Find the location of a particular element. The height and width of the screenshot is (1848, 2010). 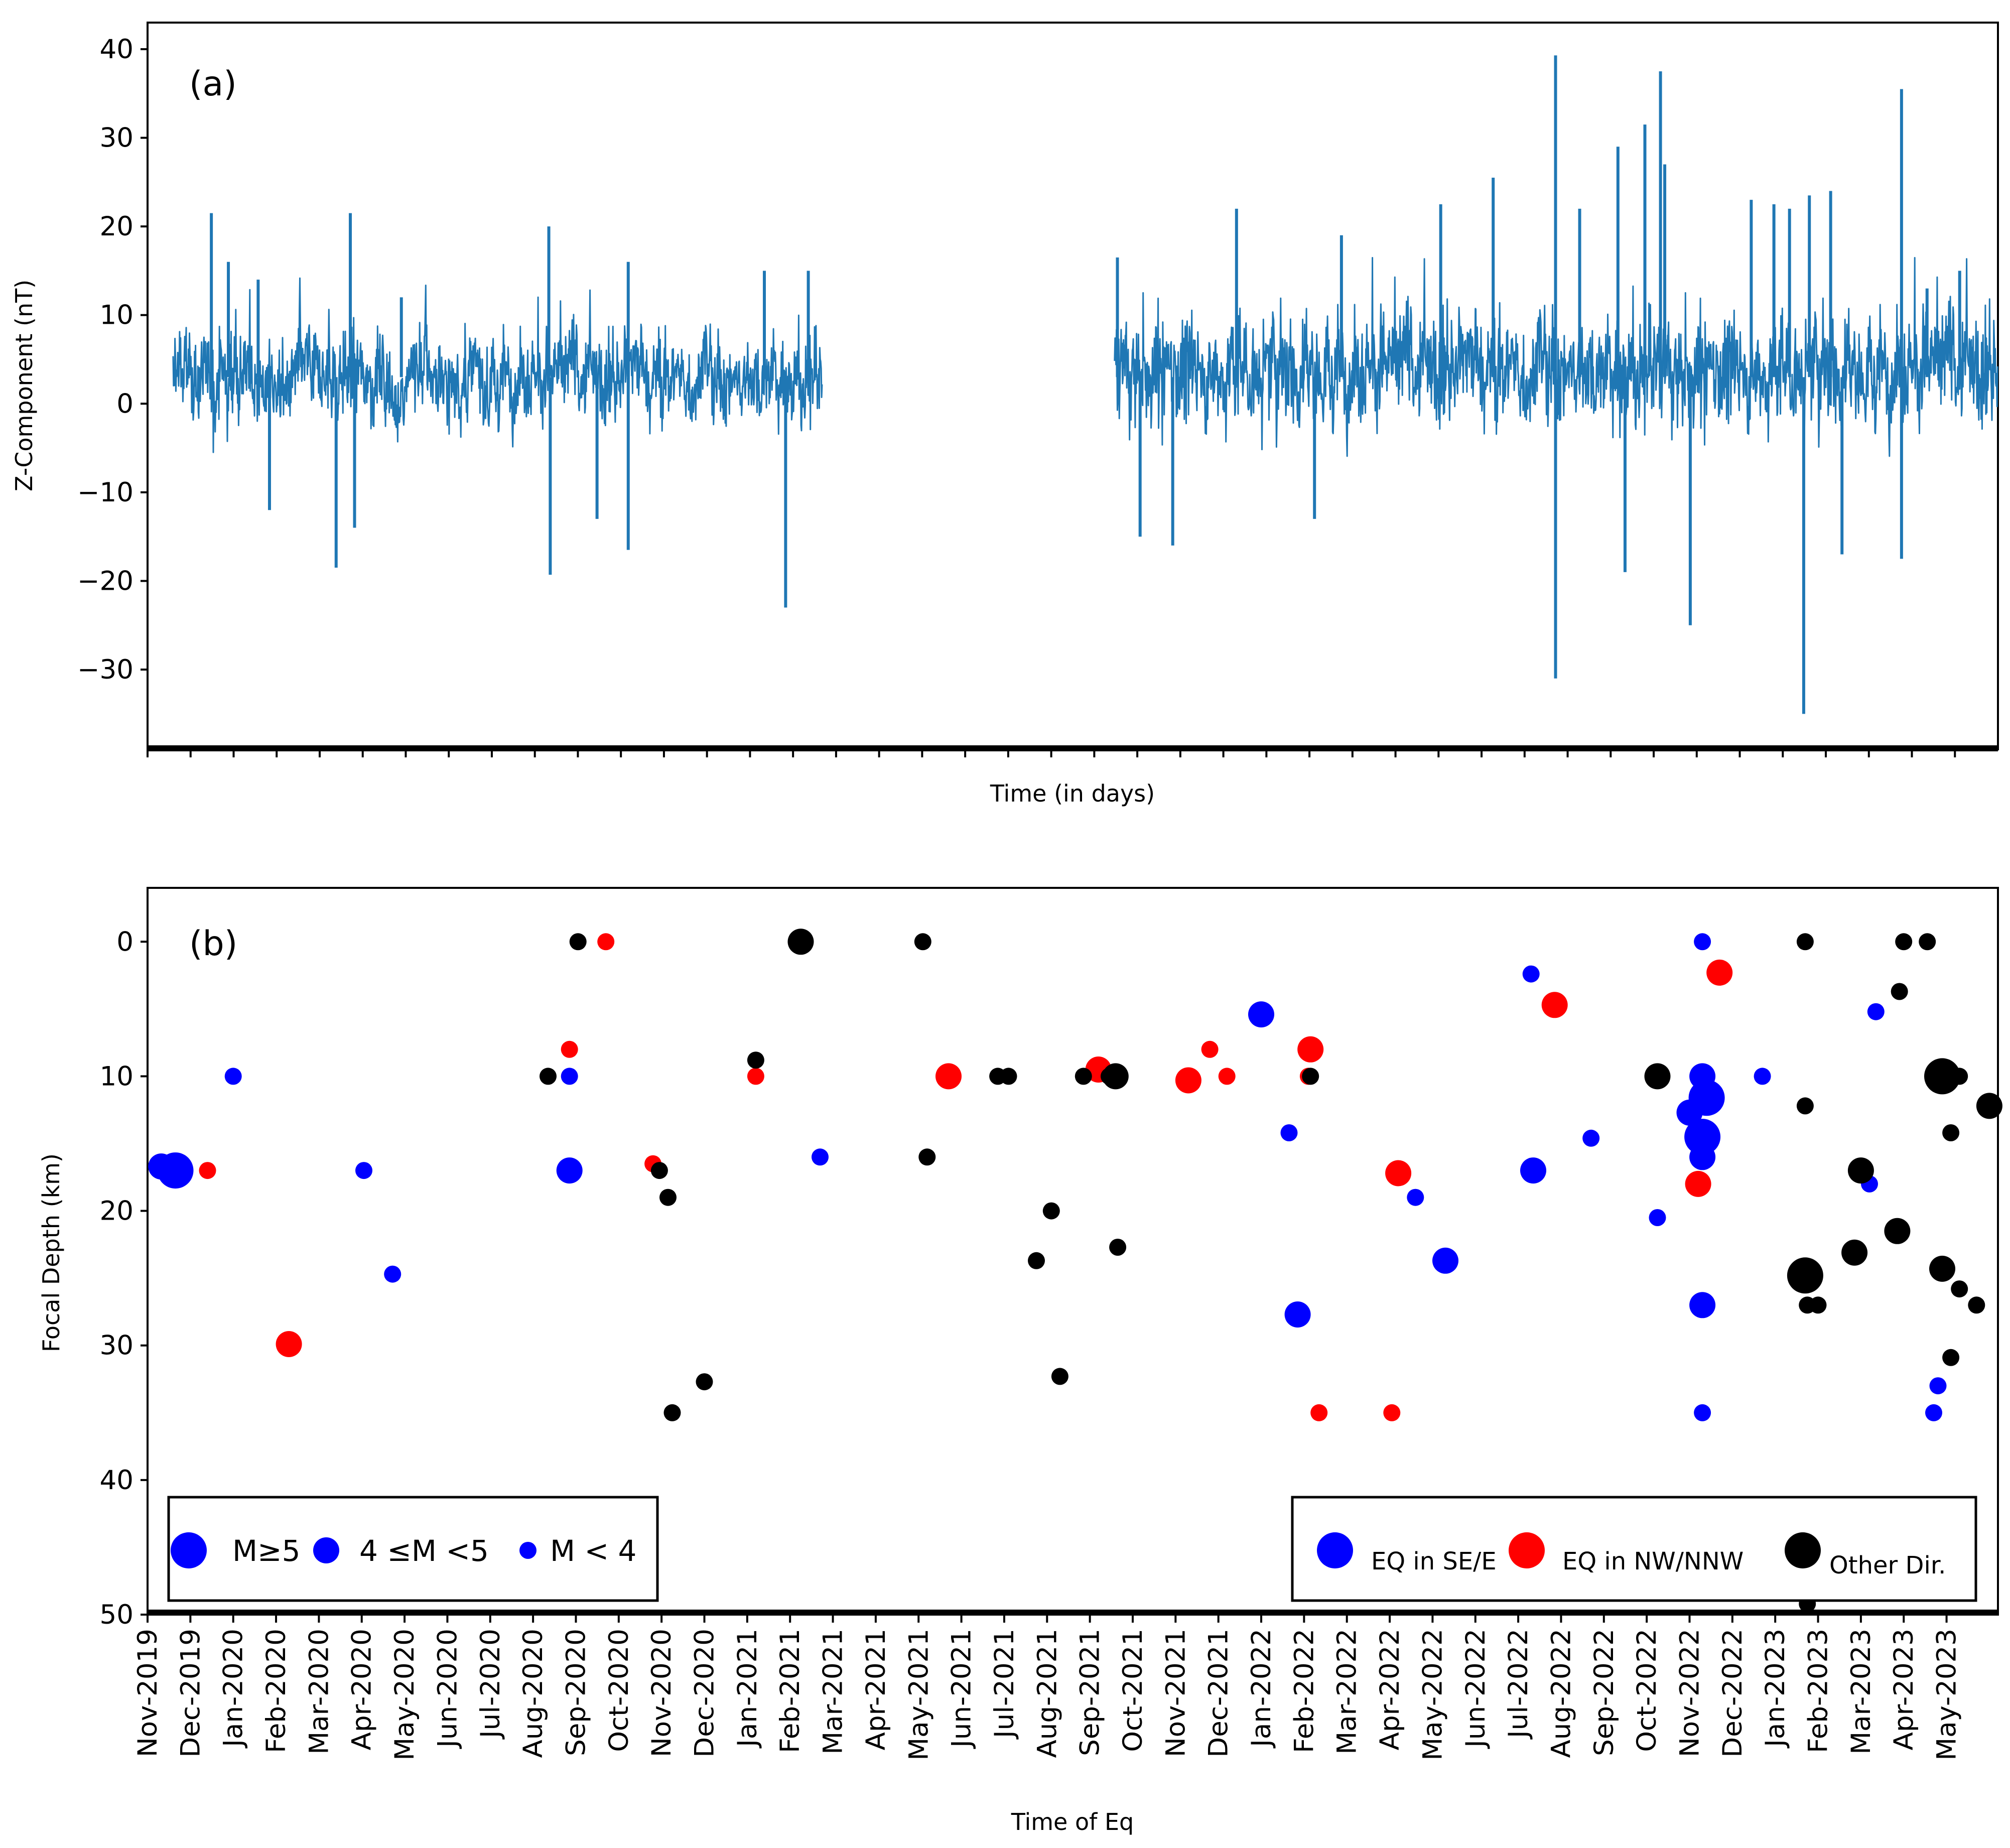

panel-b-x-tick-label: Mar-2020 is located at coordinates (319, 1692).